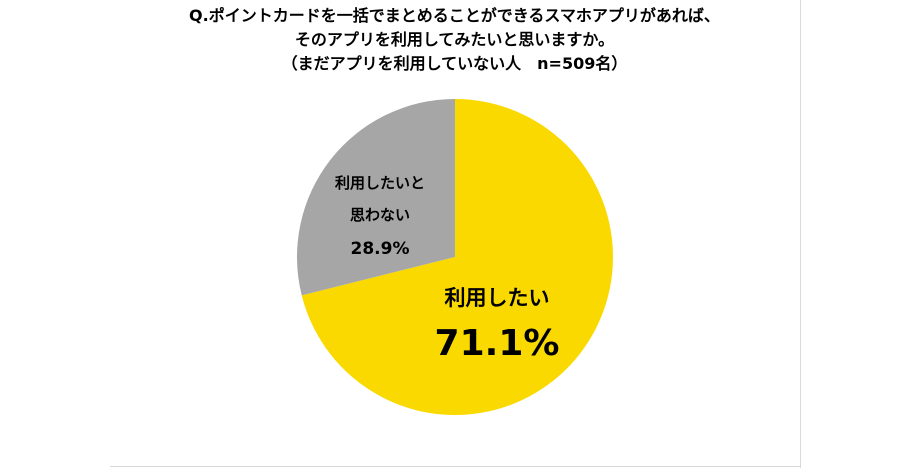 Image resolution: width=909 pixels, height=468 pixels. I want to click on chart-title-line-3: （まだアプリを利用していない人 n=509名）, so click(454, 63).